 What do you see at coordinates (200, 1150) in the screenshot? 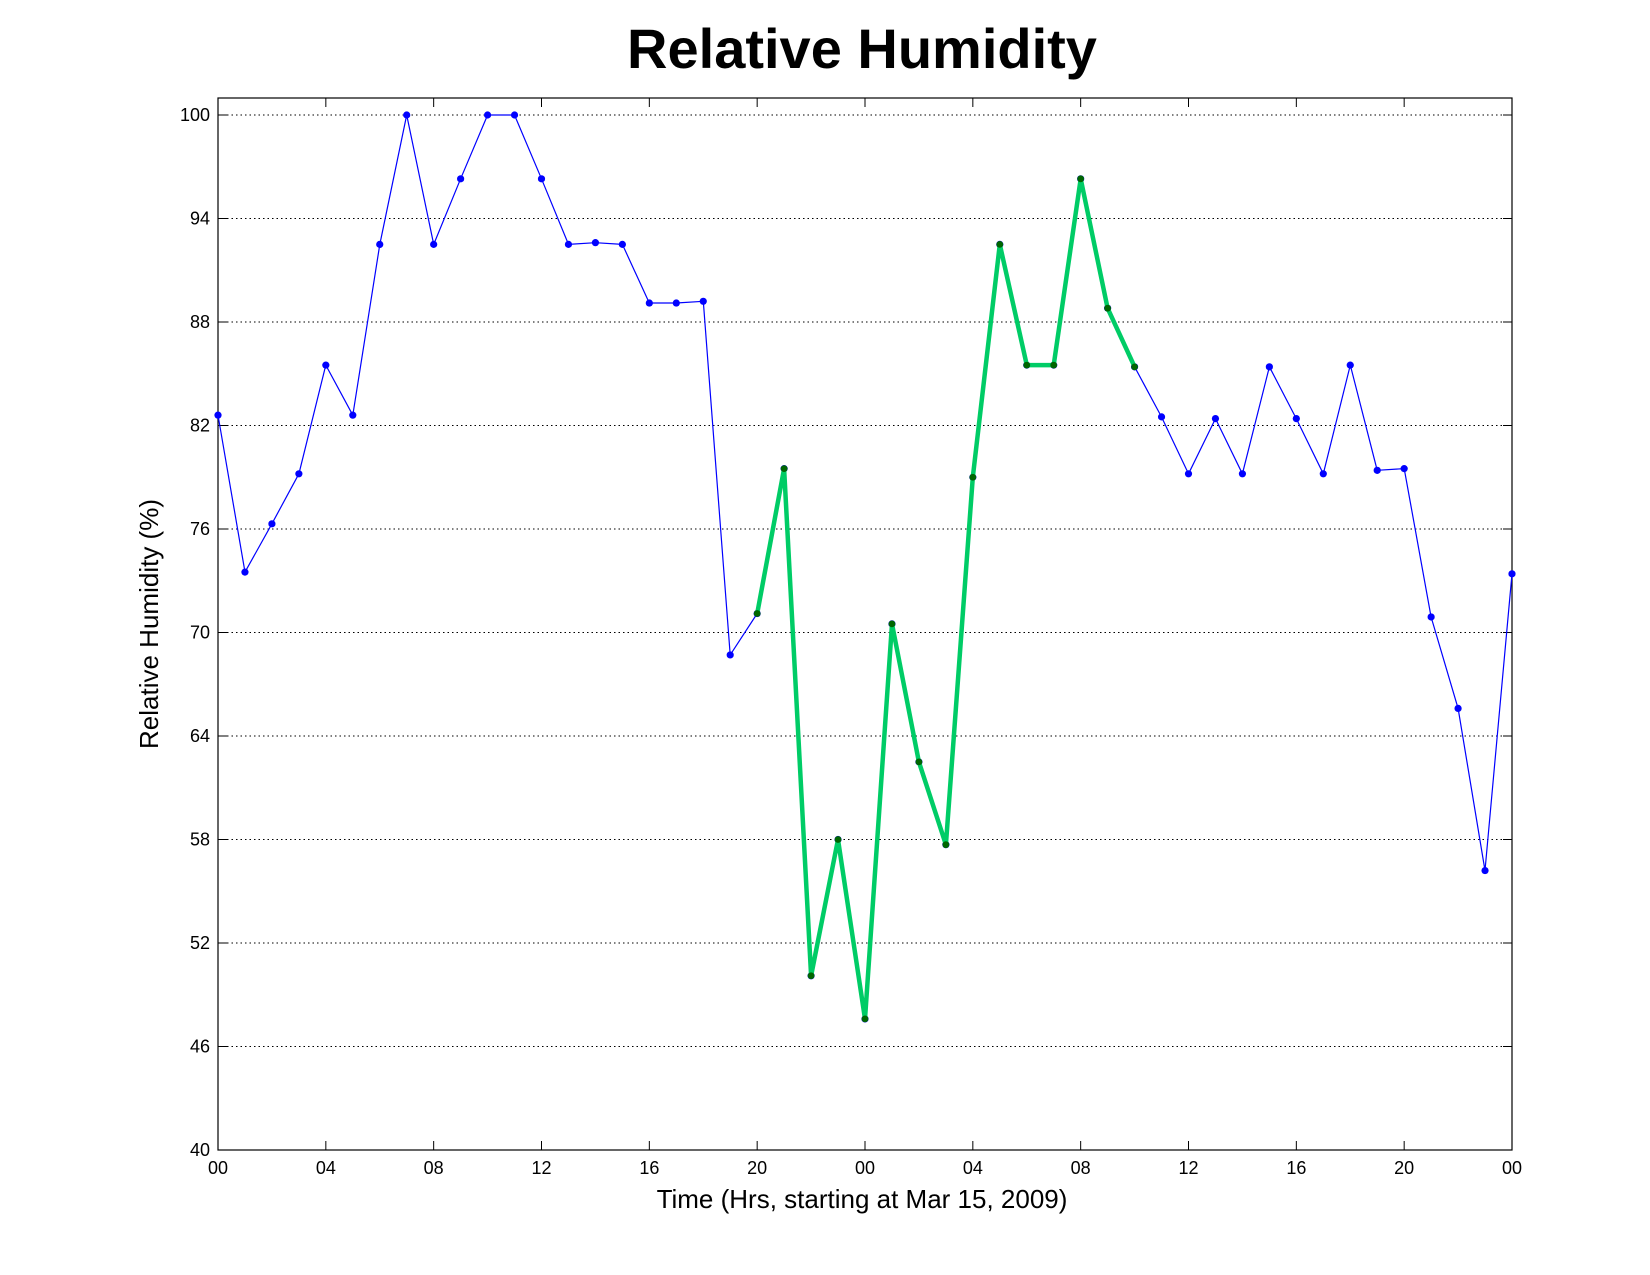
I see `y-tick-label: 40` at bounding box center [200, 1150].